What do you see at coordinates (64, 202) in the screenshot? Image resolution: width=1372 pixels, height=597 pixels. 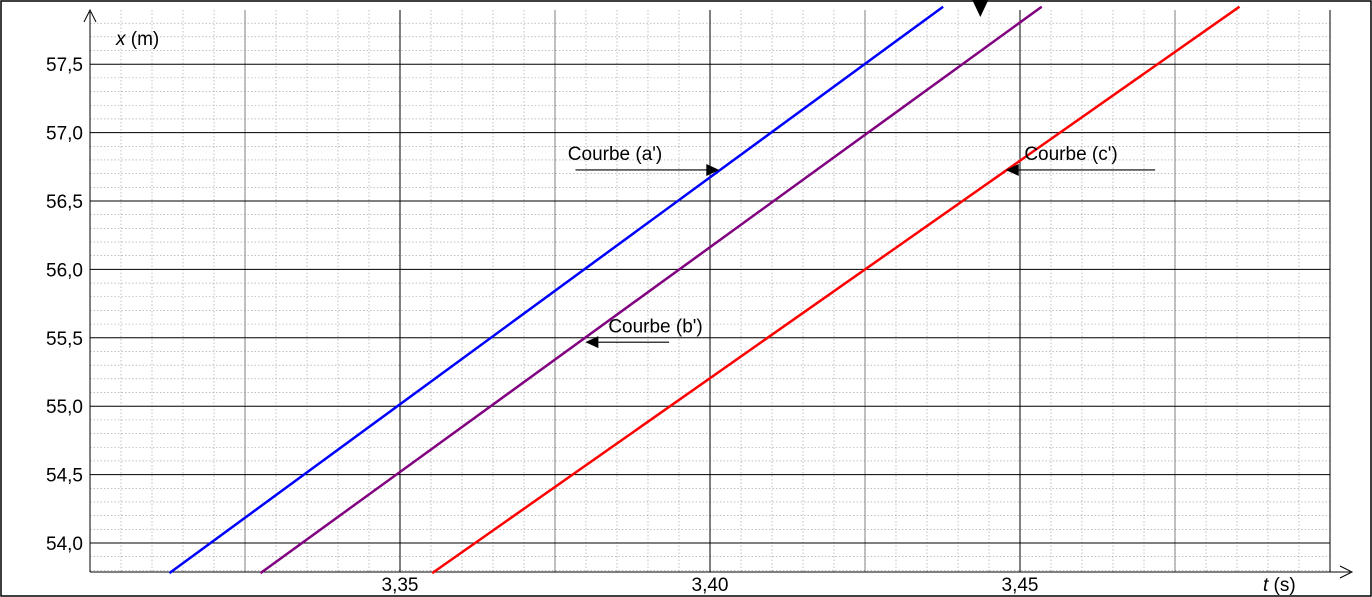 I see `y-tick-label: 56,5` at bounding box center [64, 202].